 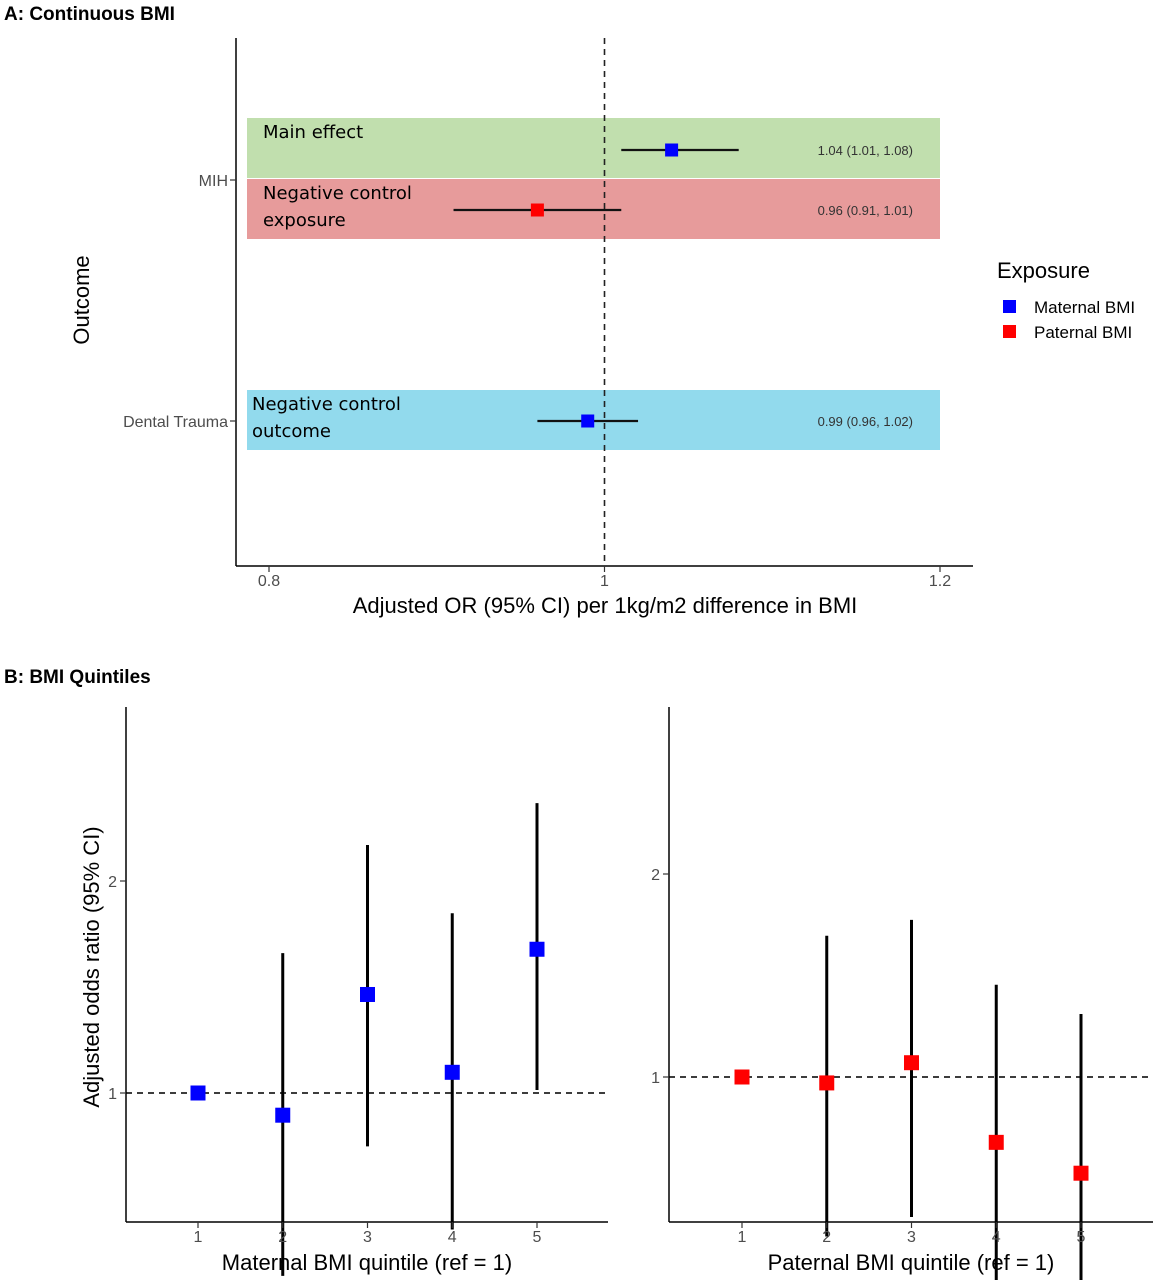 What do you see at coordinates (604, 581) in the screenshot?
I see `panel-a-x-tick-label-1: 1` at bounding box center [604, 581].